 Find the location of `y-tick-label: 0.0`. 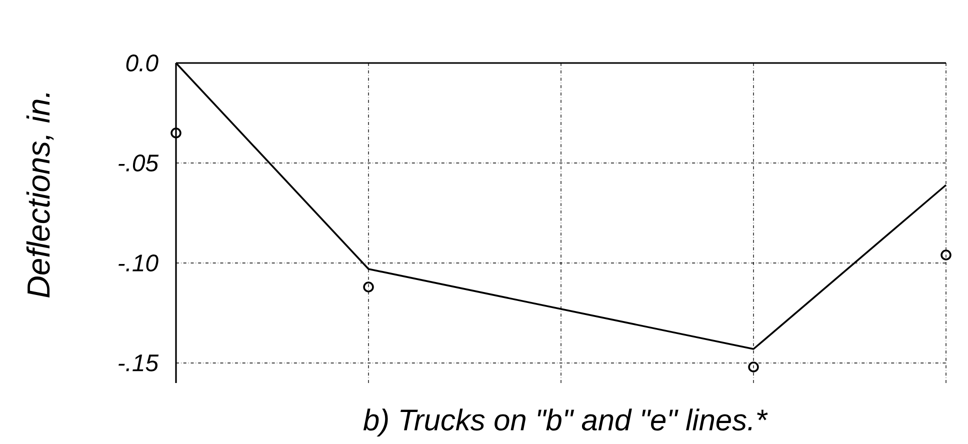

y-tick-label: 0.0 is located at coordinates (142, 63).